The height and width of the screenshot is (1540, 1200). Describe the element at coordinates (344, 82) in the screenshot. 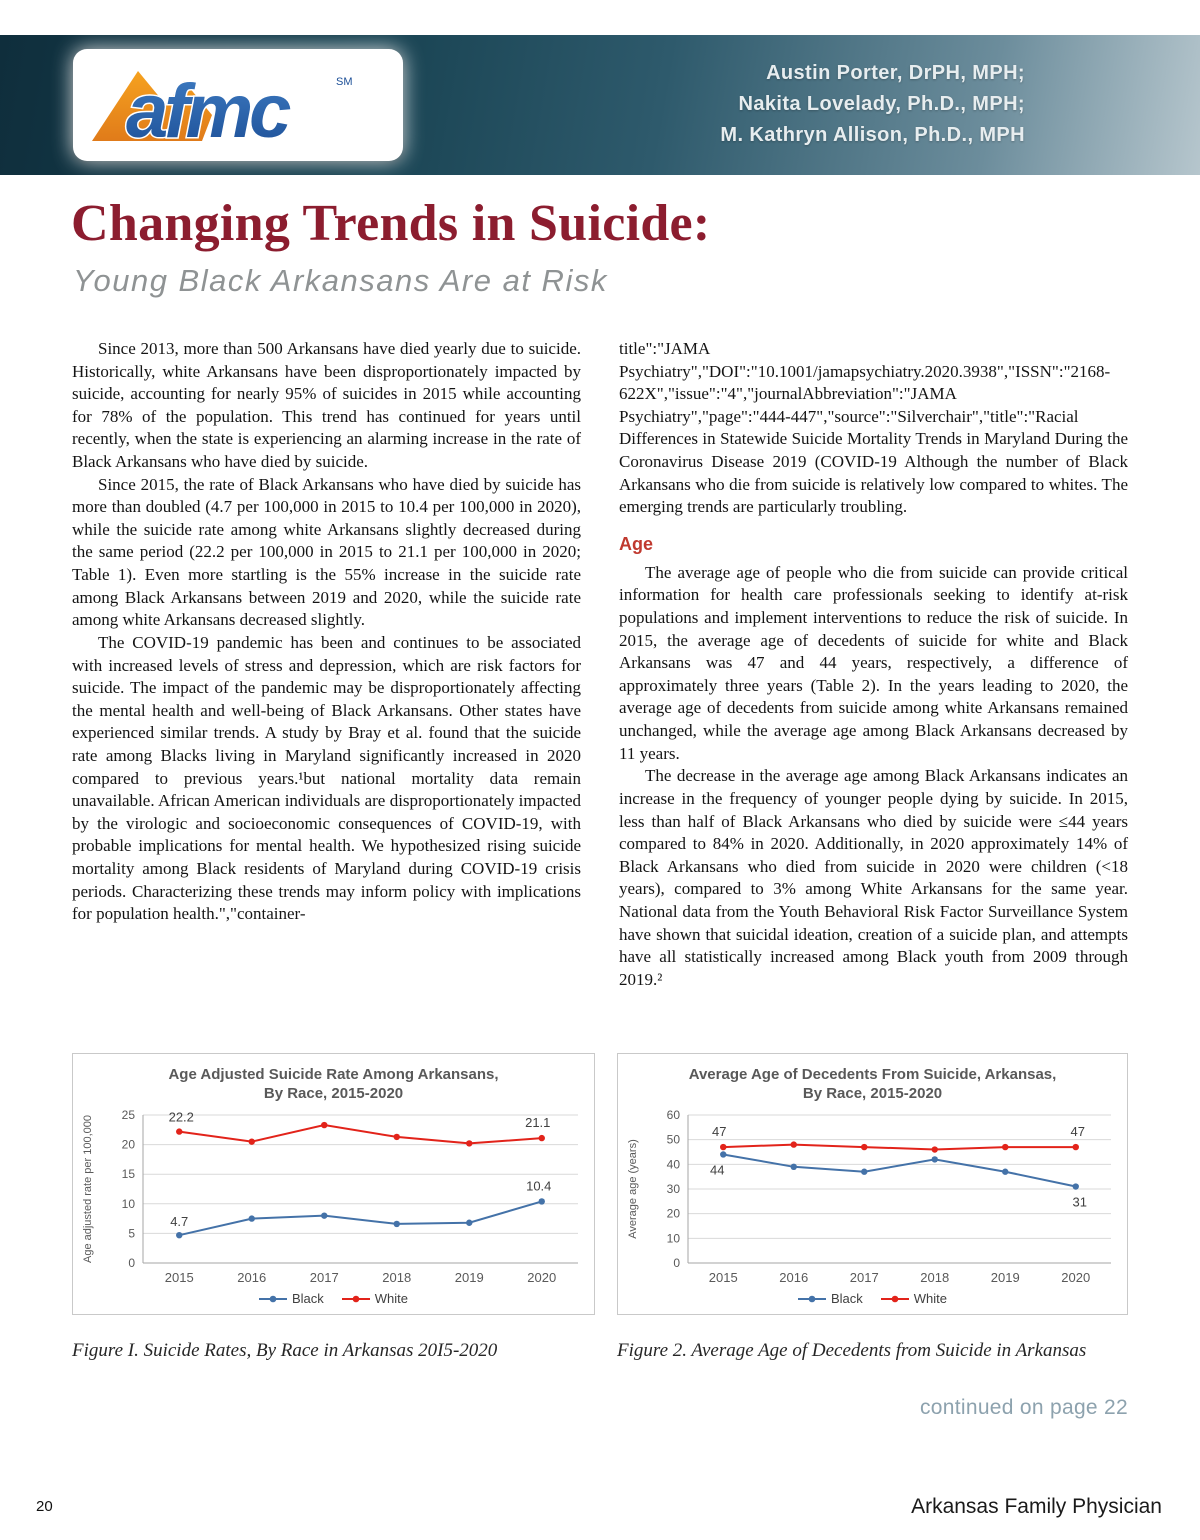

I see `logo-servicemark: SM` at that location.